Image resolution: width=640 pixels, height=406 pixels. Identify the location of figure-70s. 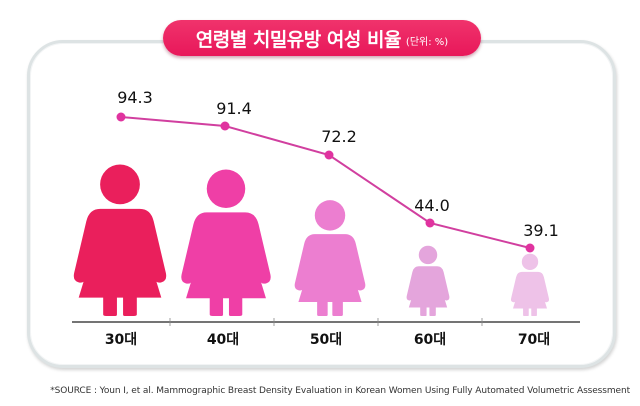
(530, 284).